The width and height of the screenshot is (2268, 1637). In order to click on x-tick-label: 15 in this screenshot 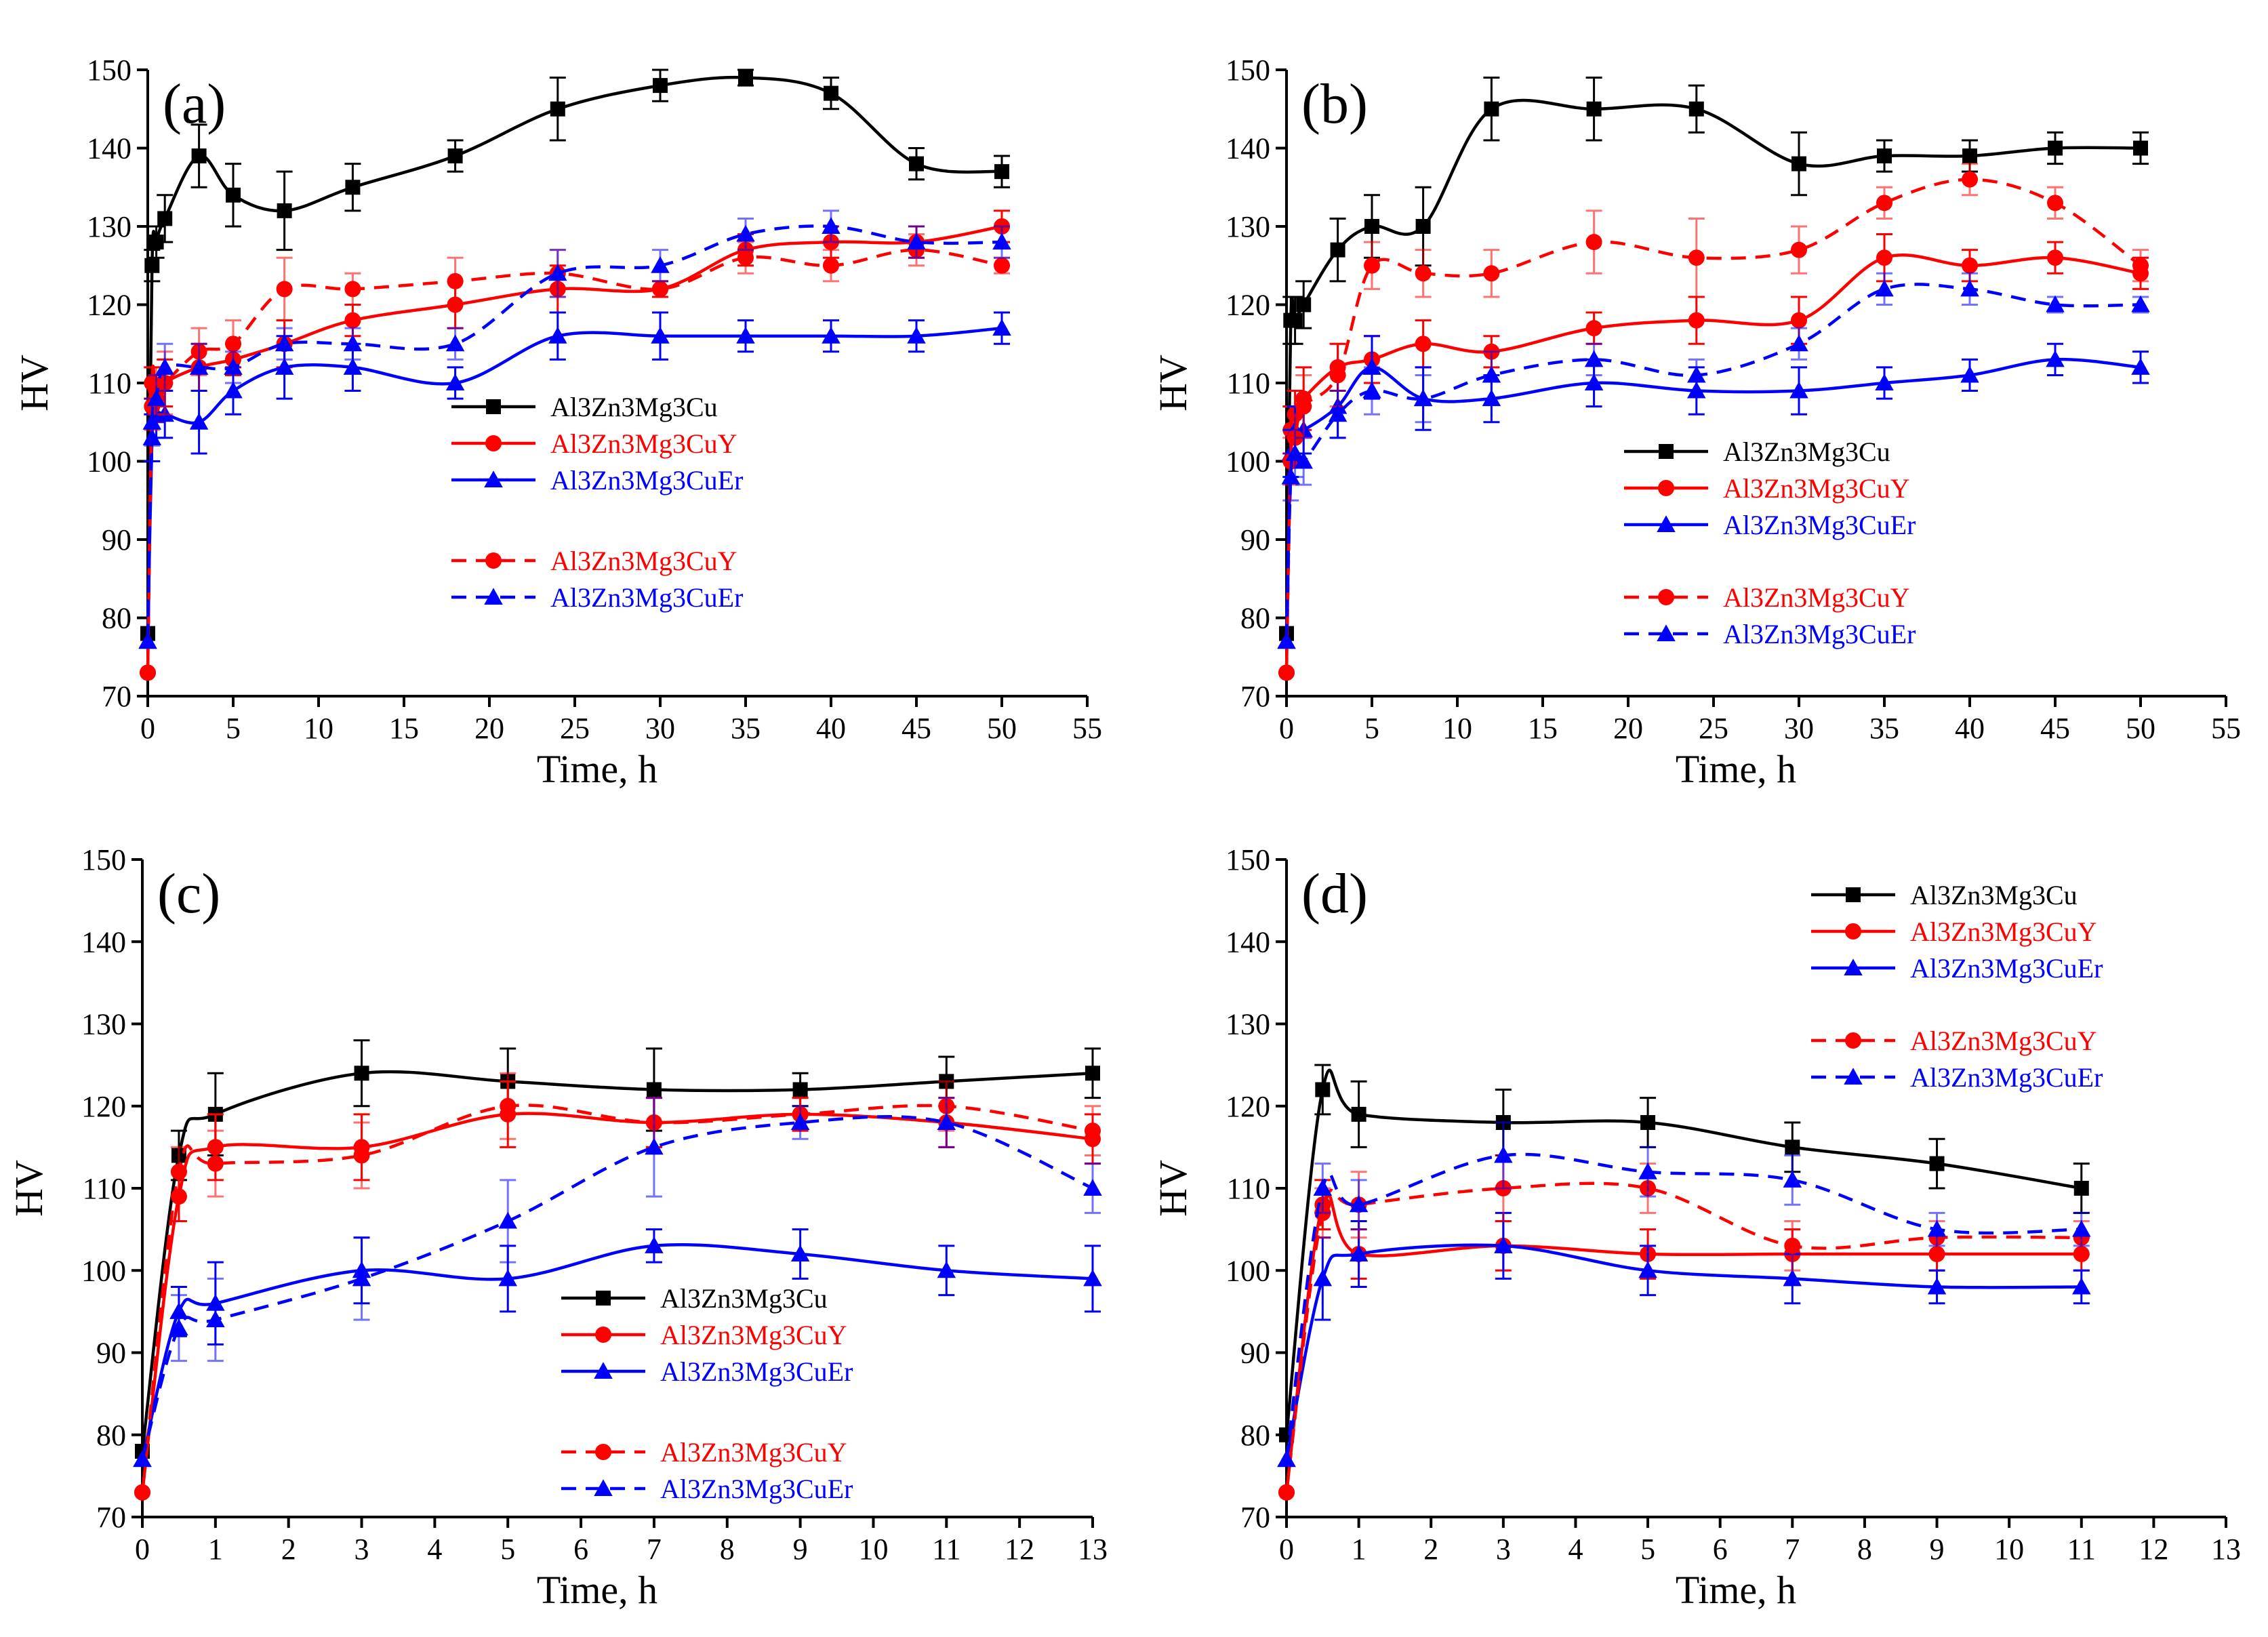, I will do `click(1543, 728)`.